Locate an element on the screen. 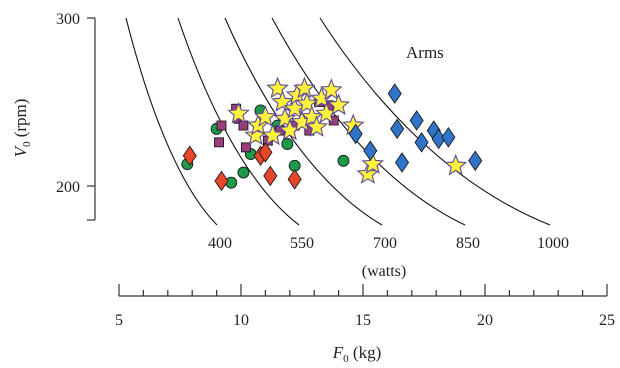 The width and height of the screenshot is (620, 368). y-axis-label: V0 (rpm) is located at coordinates (22, 128).